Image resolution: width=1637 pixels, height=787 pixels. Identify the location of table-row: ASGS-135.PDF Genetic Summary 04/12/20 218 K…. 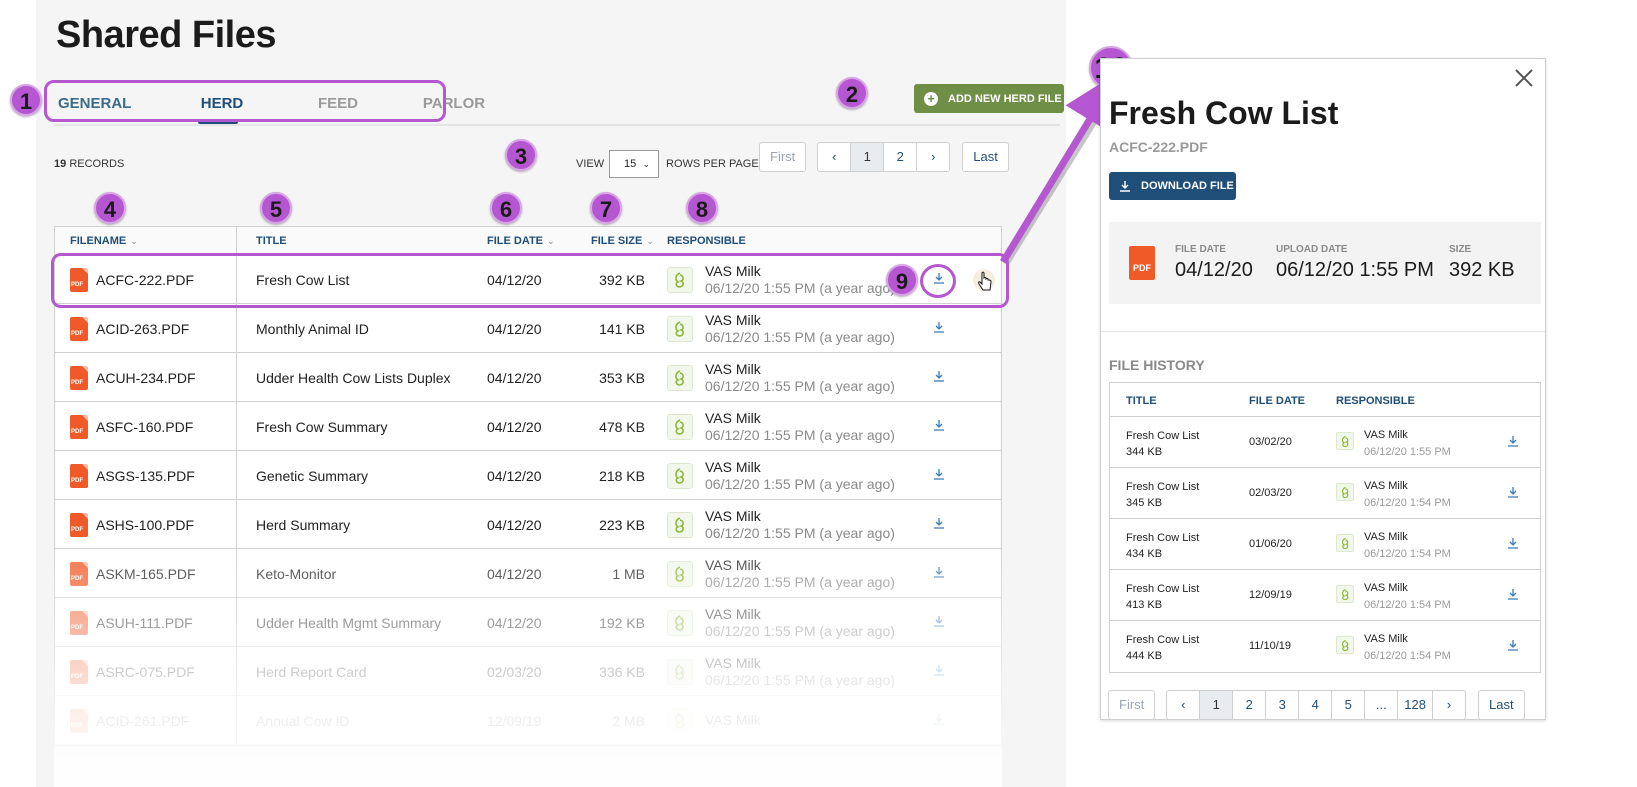
(528, 475).